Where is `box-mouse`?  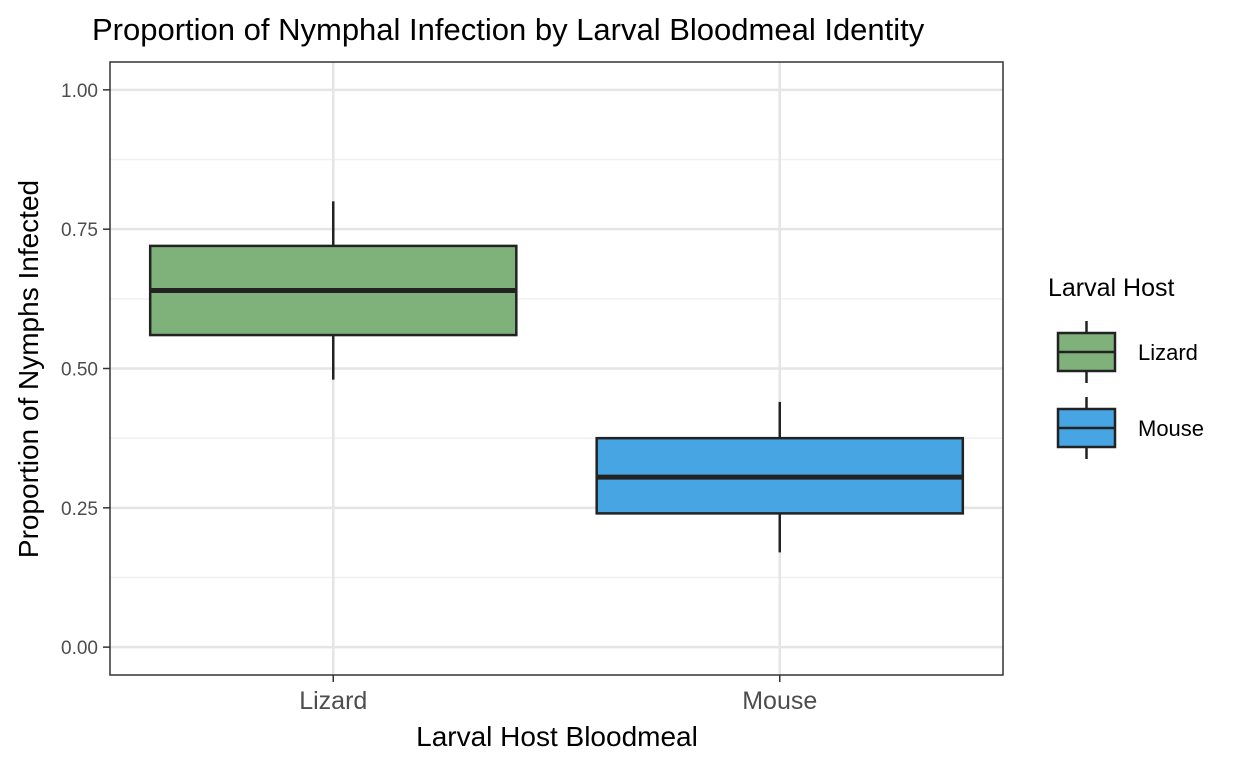 box-mouse is located at coordinates (780, 477).